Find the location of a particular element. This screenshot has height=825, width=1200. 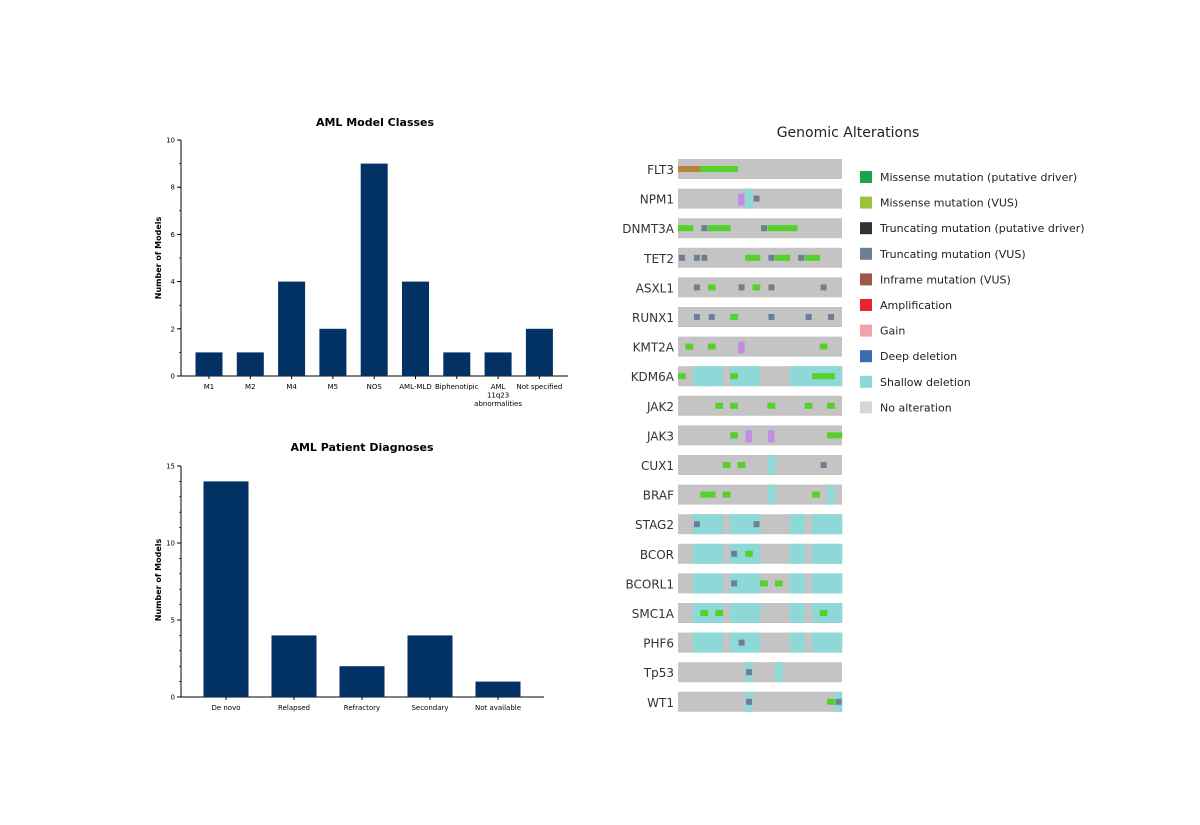

x-tick-label: NOS is located at coordinates (375, 387).